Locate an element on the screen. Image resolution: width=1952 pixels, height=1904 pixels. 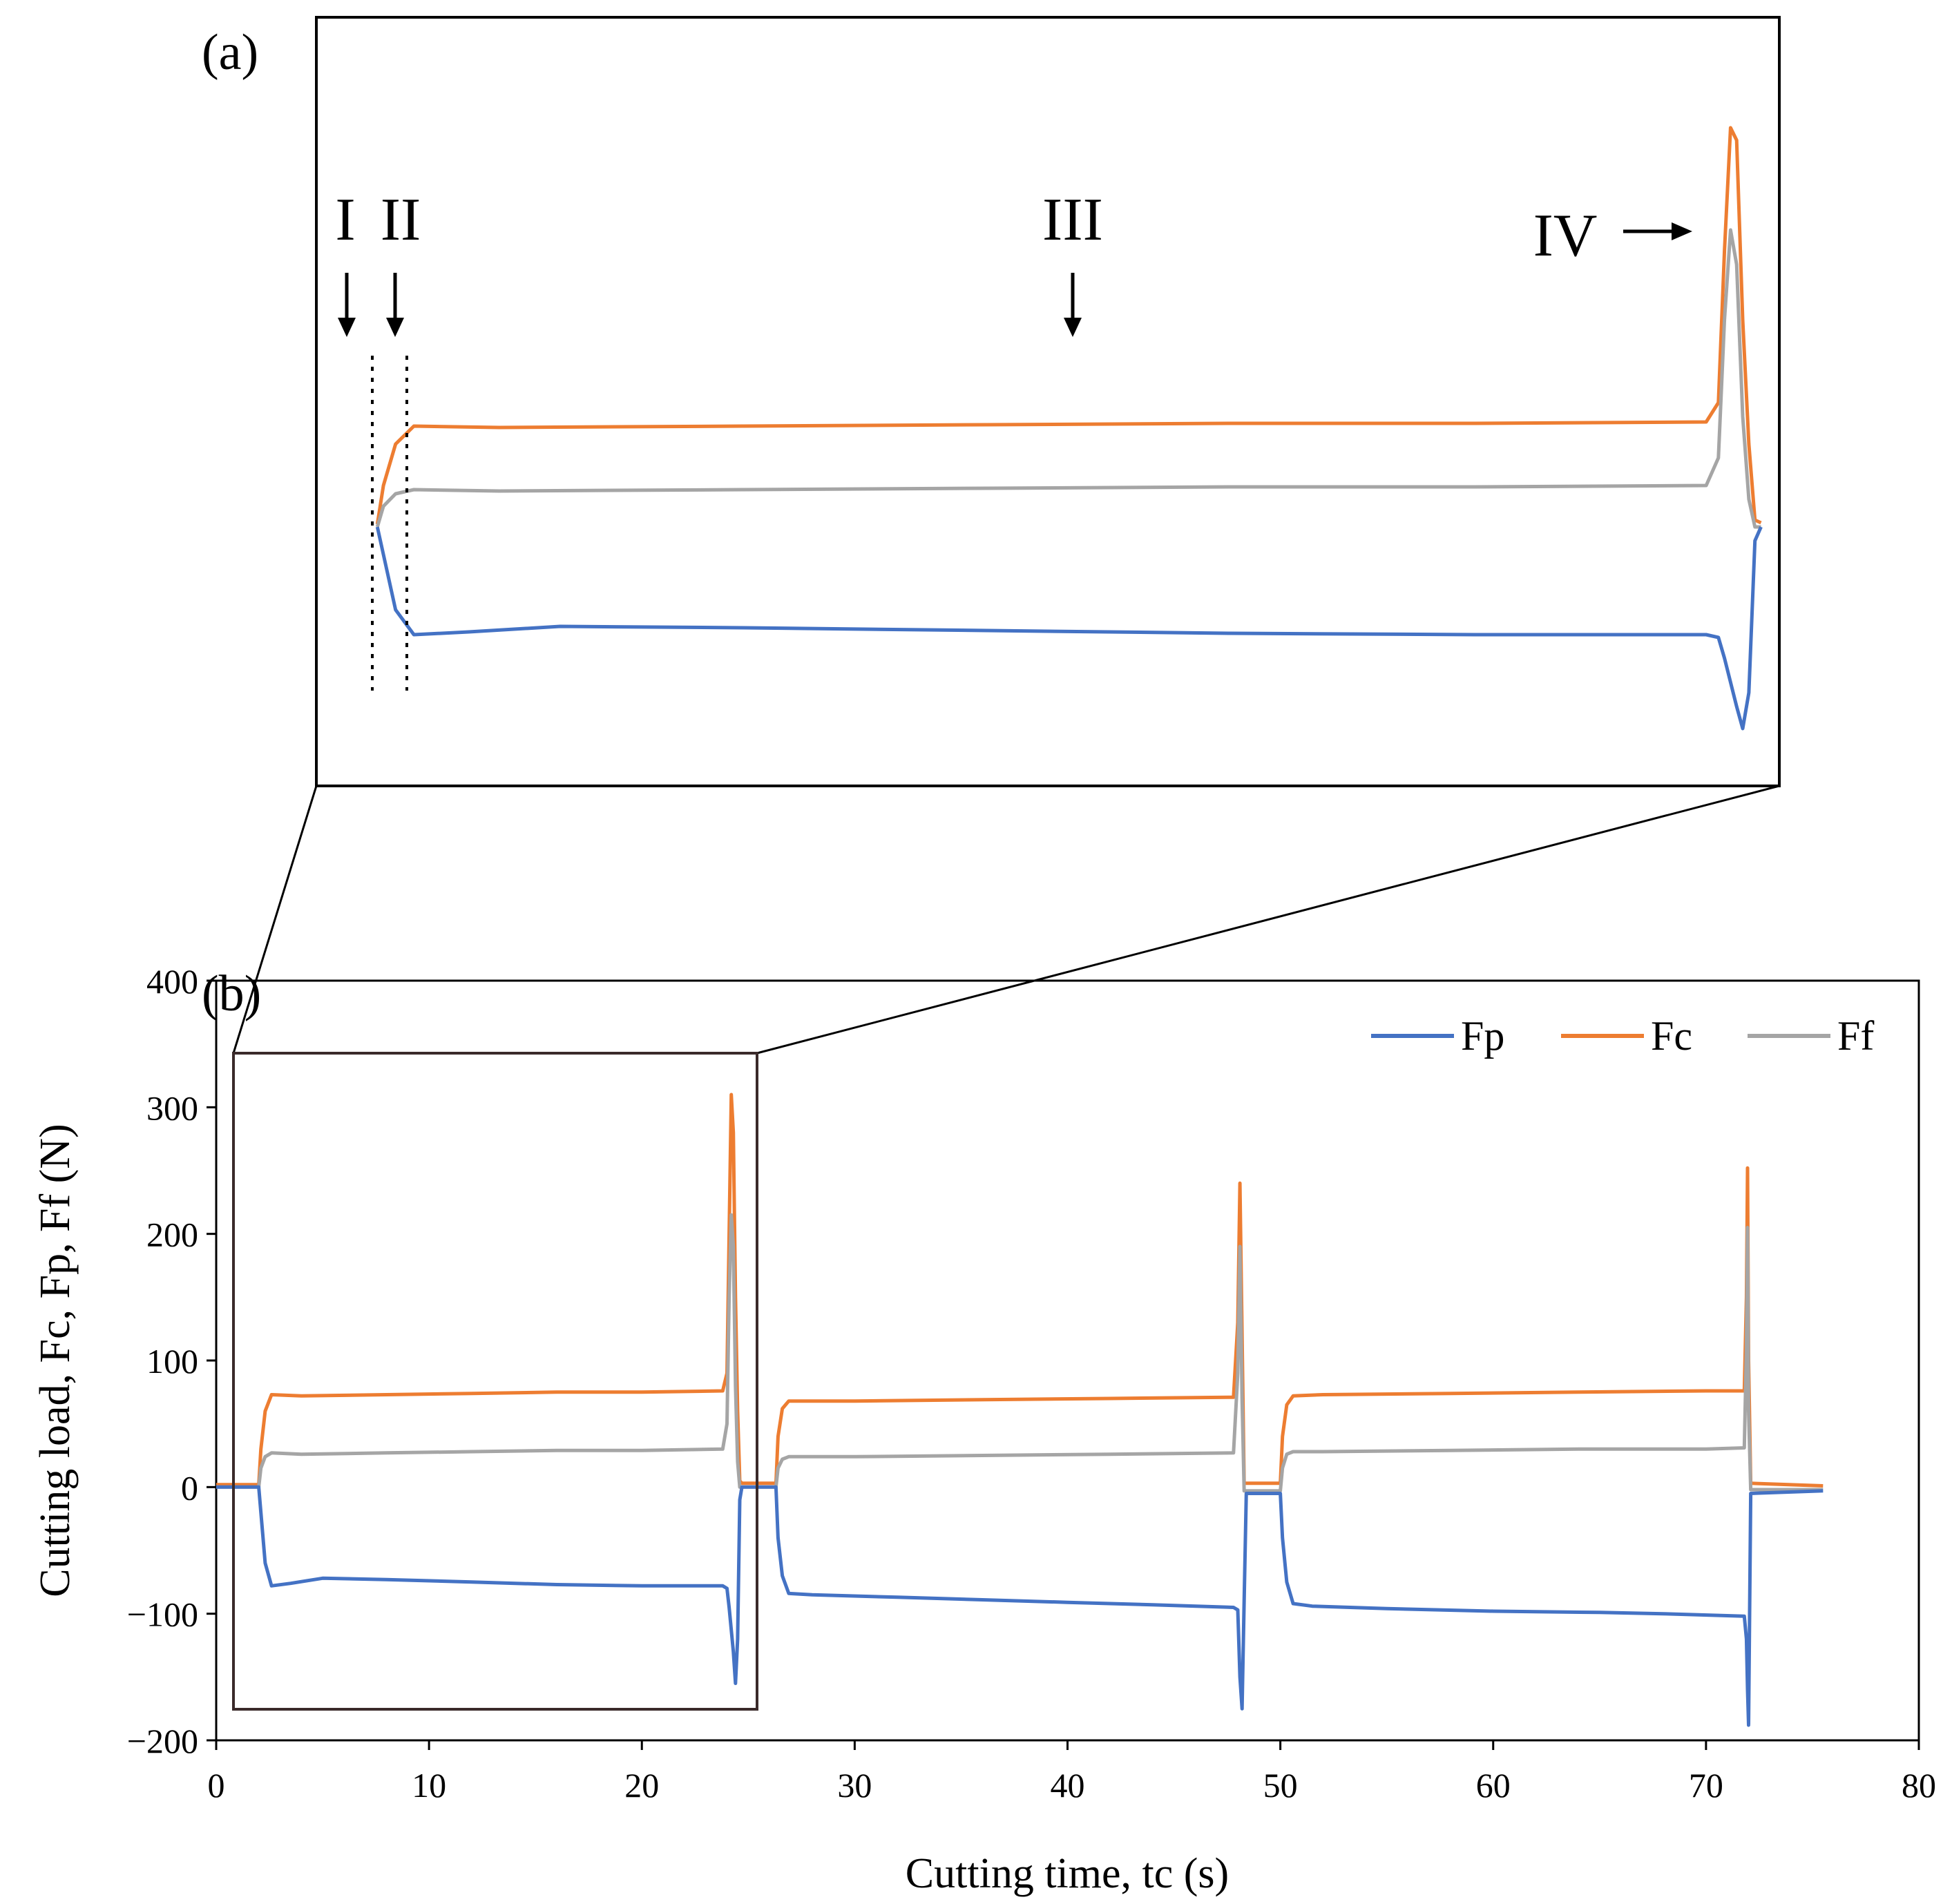
stage-i-arrow is located at coordinates (347, 305).